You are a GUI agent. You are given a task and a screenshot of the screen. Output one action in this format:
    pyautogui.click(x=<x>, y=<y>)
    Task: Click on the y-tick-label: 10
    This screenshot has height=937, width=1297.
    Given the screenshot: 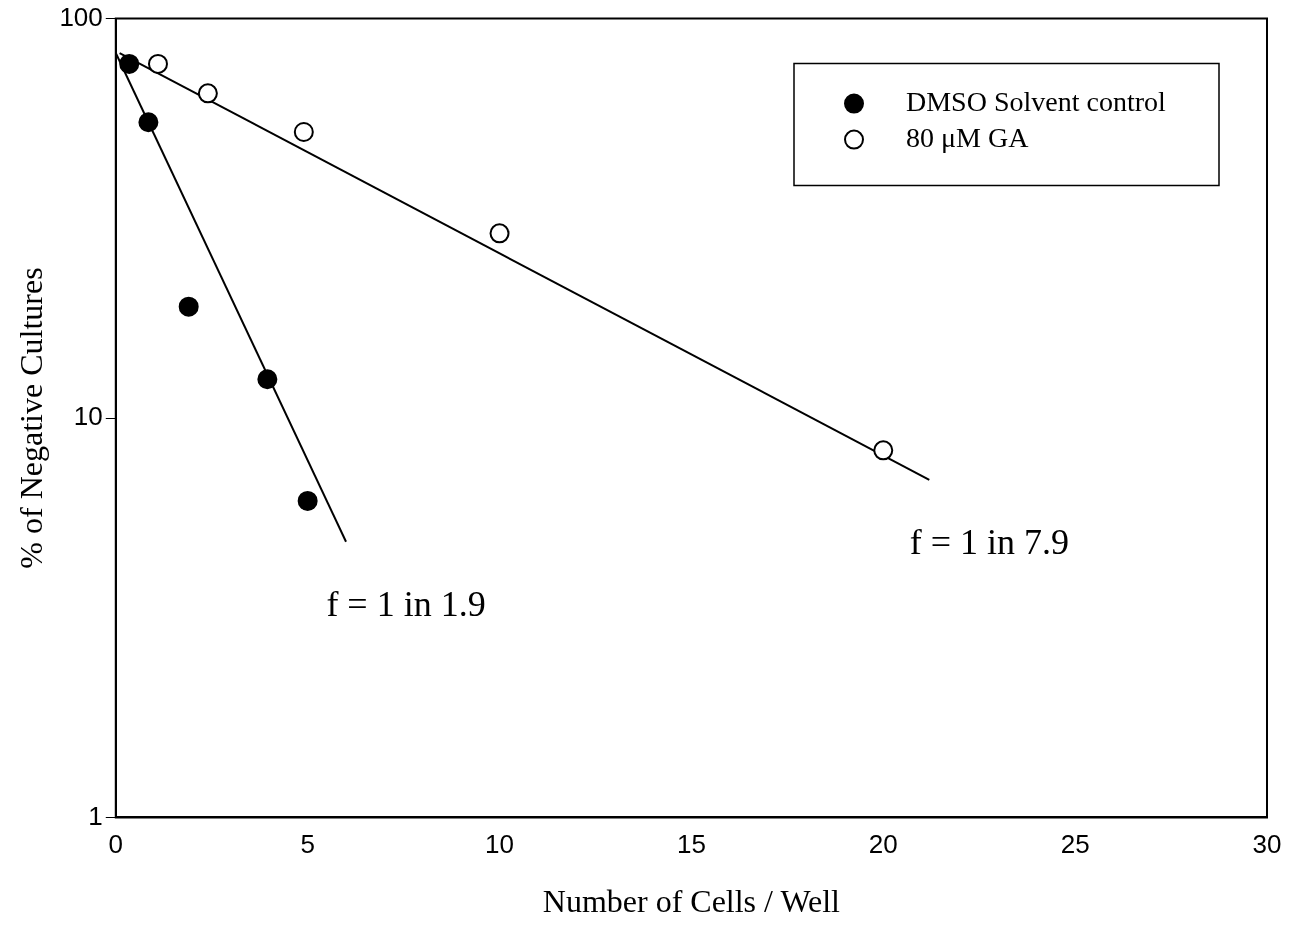 What is the action you would take?
    pyautogui.click(x=88, y=416)
    